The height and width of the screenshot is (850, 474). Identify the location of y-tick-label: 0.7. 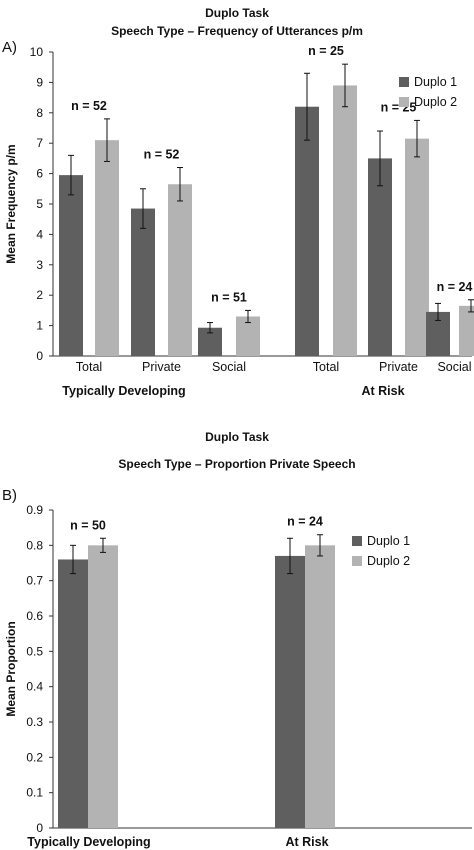
(34, 581).